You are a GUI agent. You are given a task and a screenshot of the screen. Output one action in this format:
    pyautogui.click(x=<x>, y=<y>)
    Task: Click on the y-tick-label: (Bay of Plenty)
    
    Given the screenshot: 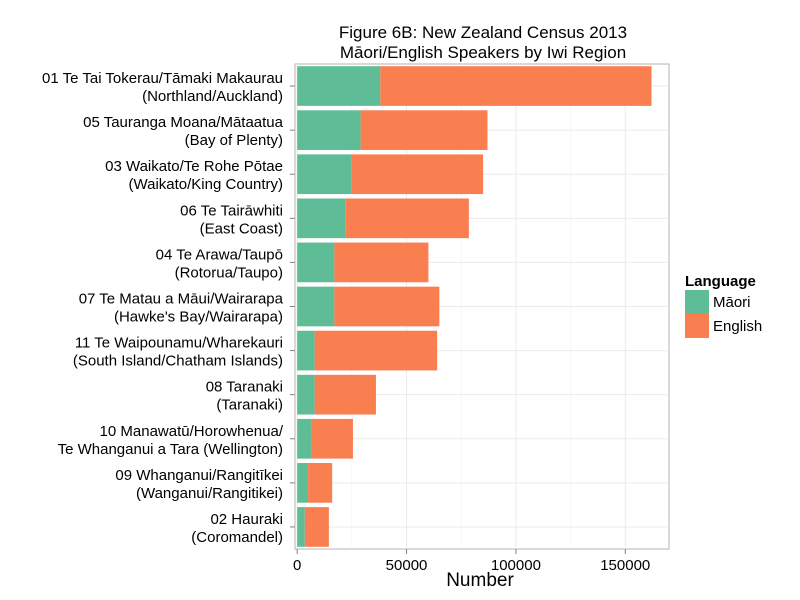 What is the action you would take?
    pyautogui.click(x=234, y=140)
    